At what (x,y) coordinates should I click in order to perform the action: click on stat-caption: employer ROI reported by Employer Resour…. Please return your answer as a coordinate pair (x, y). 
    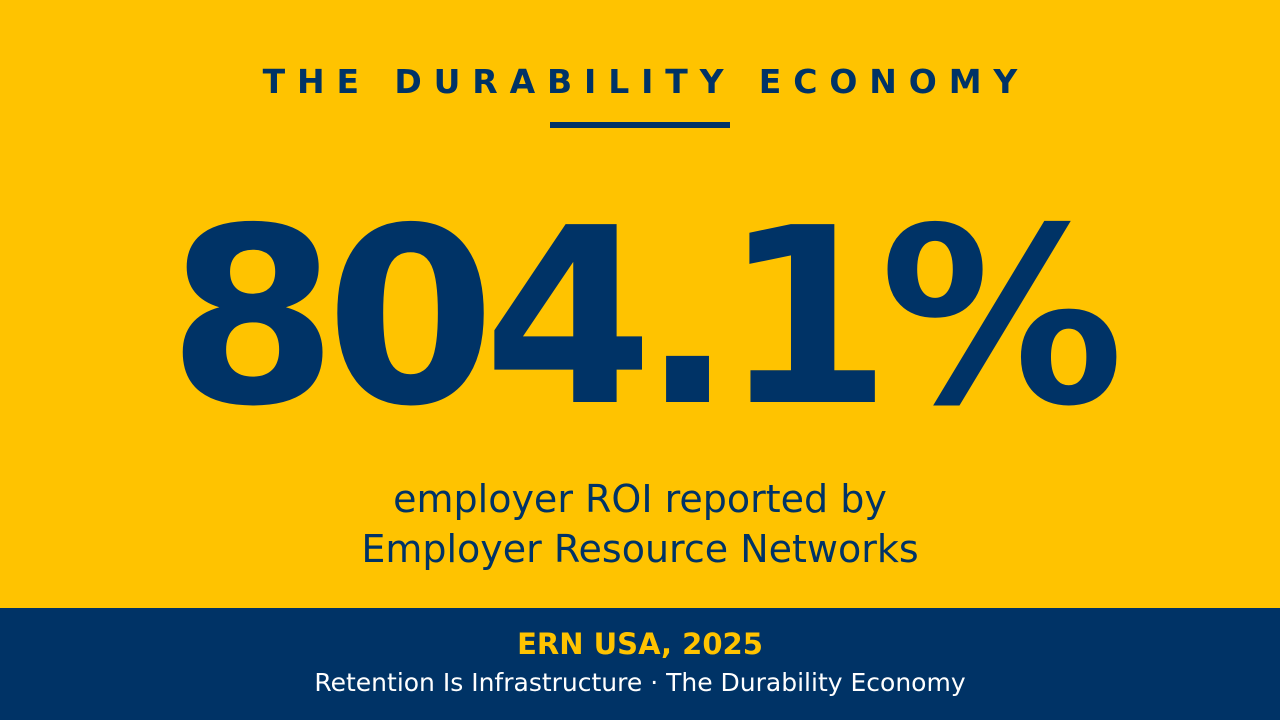
    Looking at the image, I should click on (640, 524).